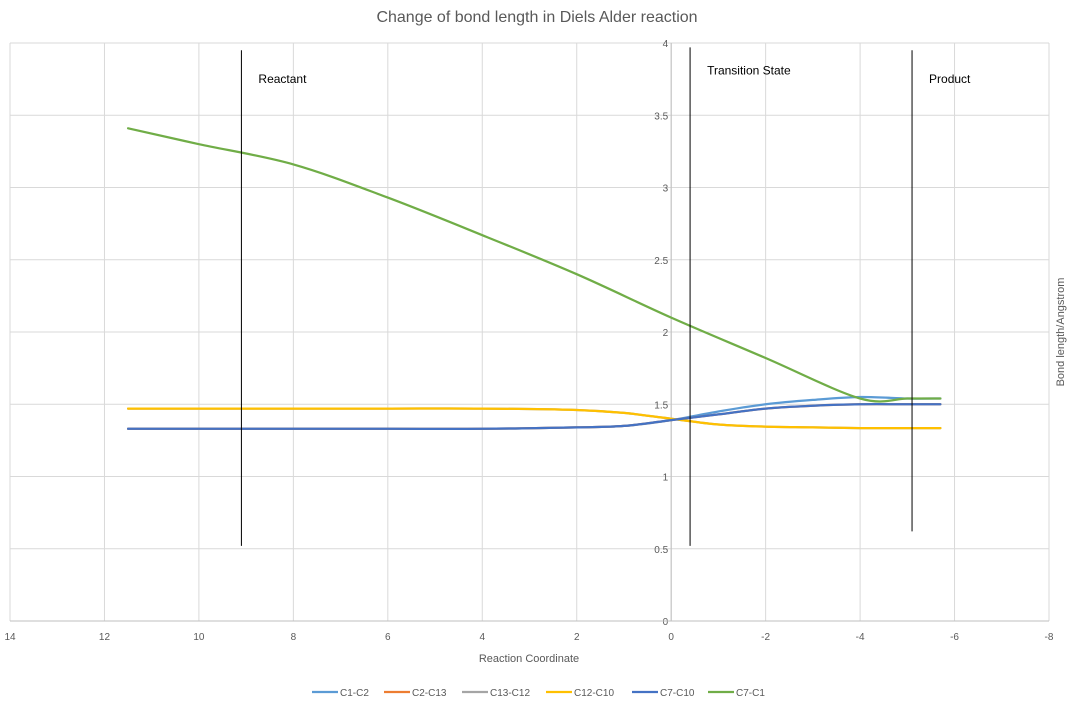 This screenshot has height=701, width=1078. Describe the element at coordinates (388, 637) in the screenshot. I see `x-tick-label: 6` at that location.